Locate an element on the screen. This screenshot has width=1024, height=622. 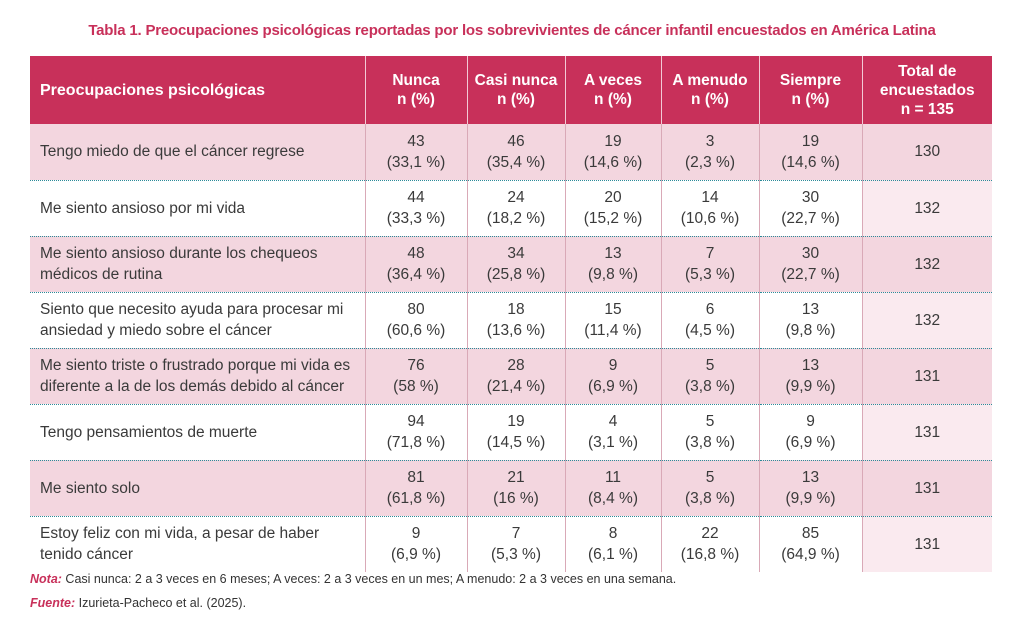
percent-value: (3,1 %) is located at coordinates (613, 442).